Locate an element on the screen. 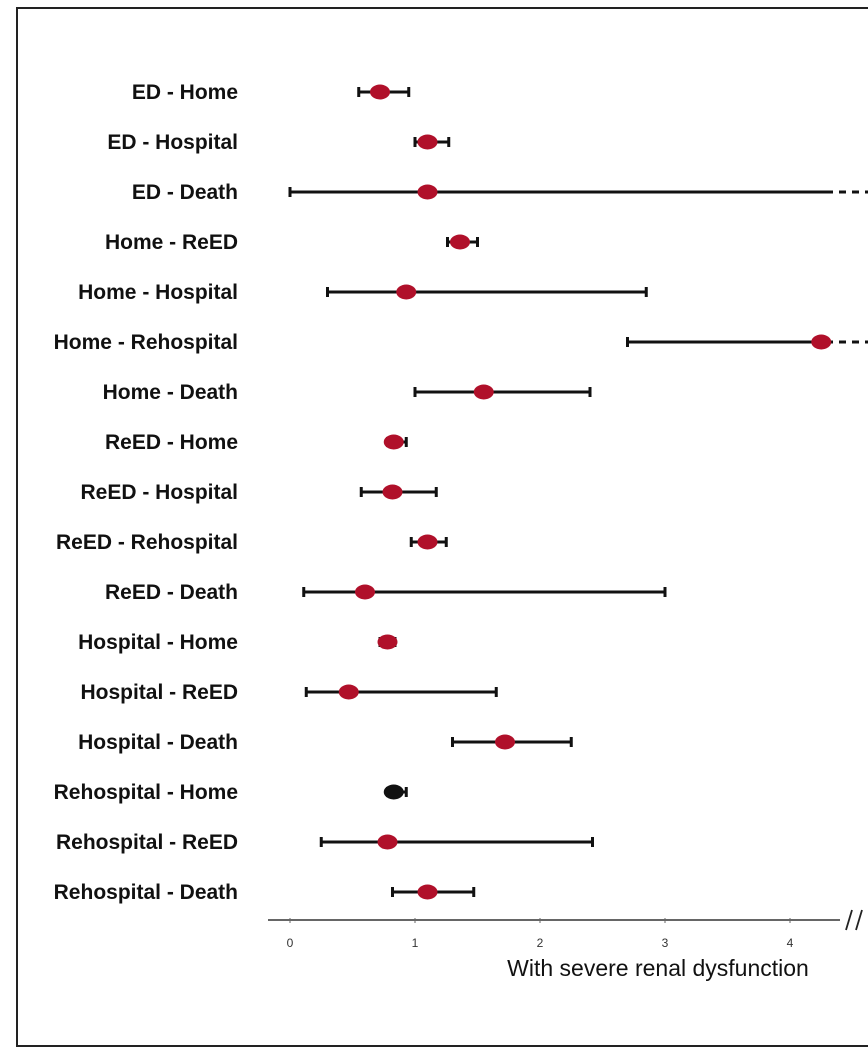 The image size is (868, 1047). row-label: Hospital - ReED is located at coordinates (159, 692).